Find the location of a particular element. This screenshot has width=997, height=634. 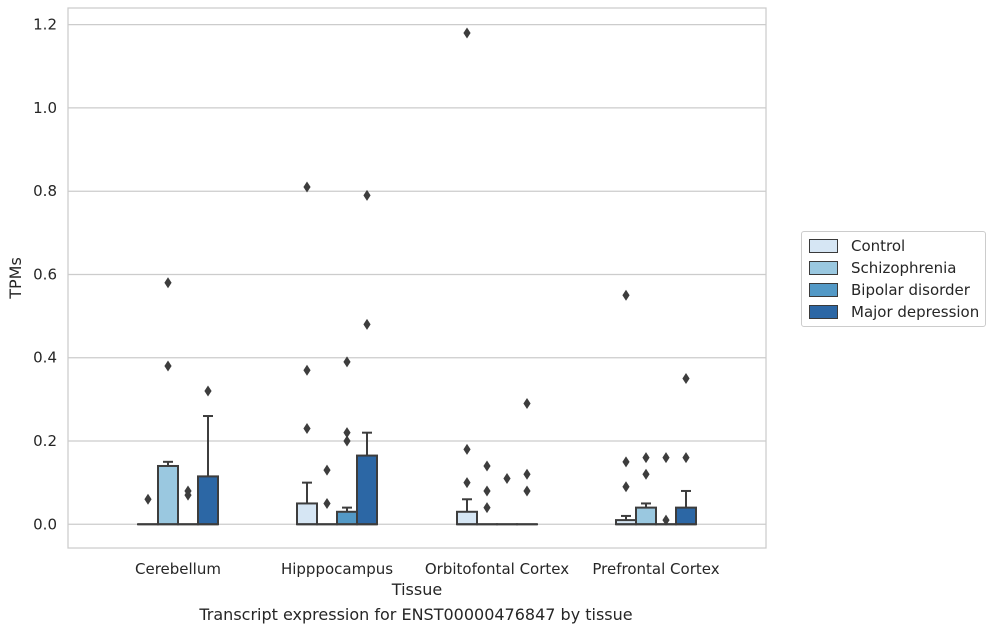

legend-swatch-control is located at coordinates (823, 246).